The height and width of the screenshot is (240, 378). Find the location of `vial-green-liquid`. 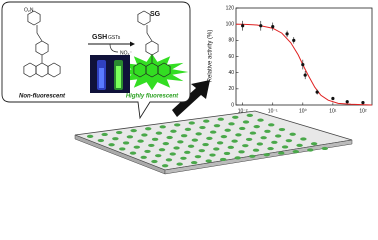

vial-green-liquid is located at coordinates (118, 77).